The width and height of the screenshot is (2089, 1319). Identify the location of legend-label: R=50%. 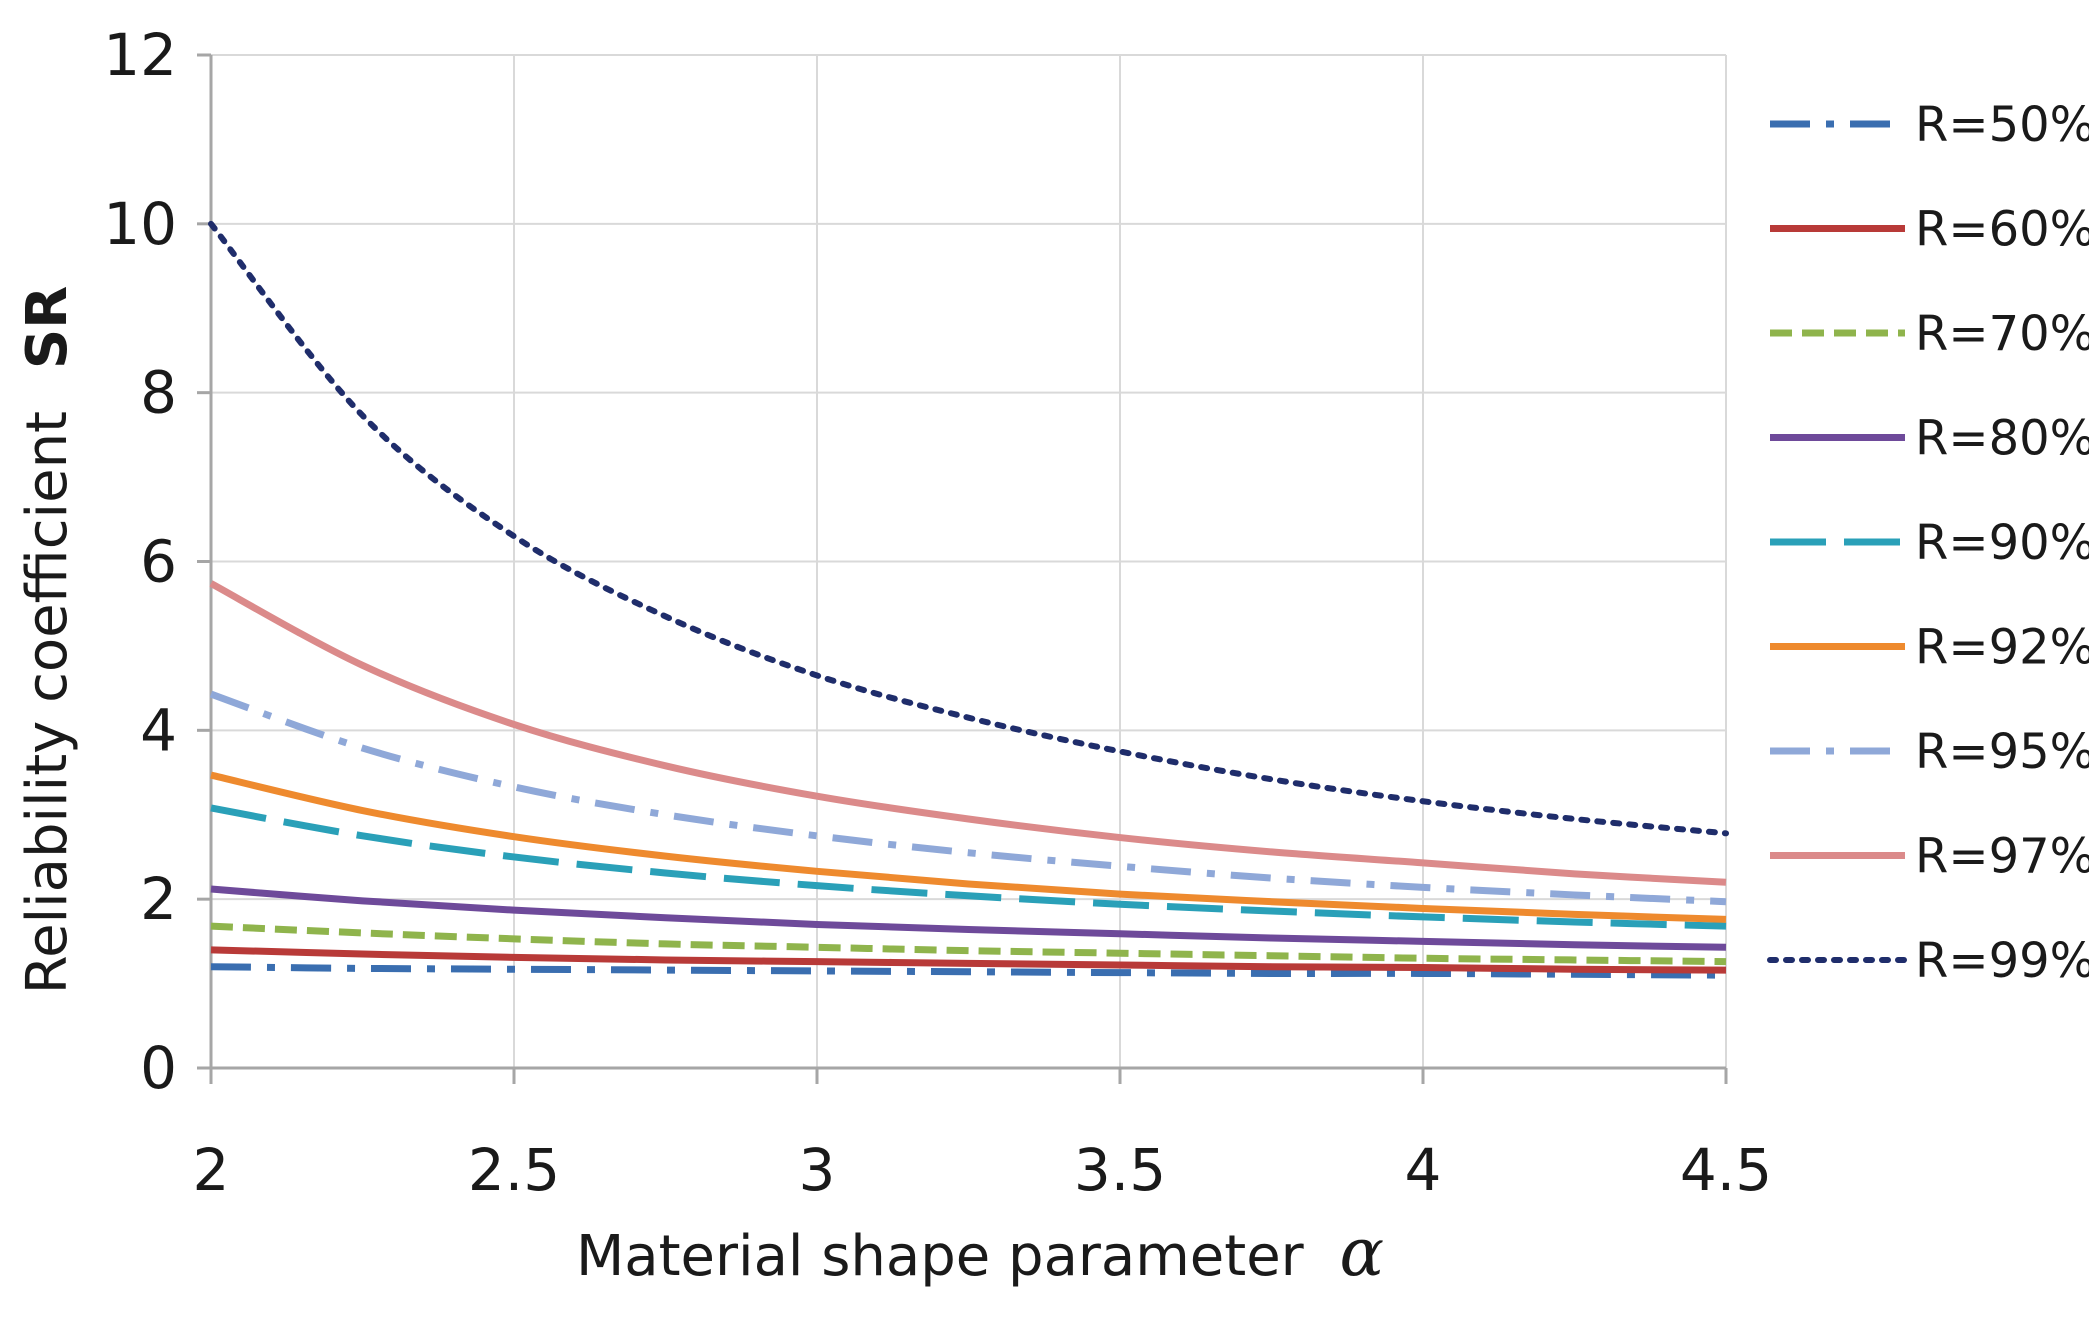
(2002, 125).